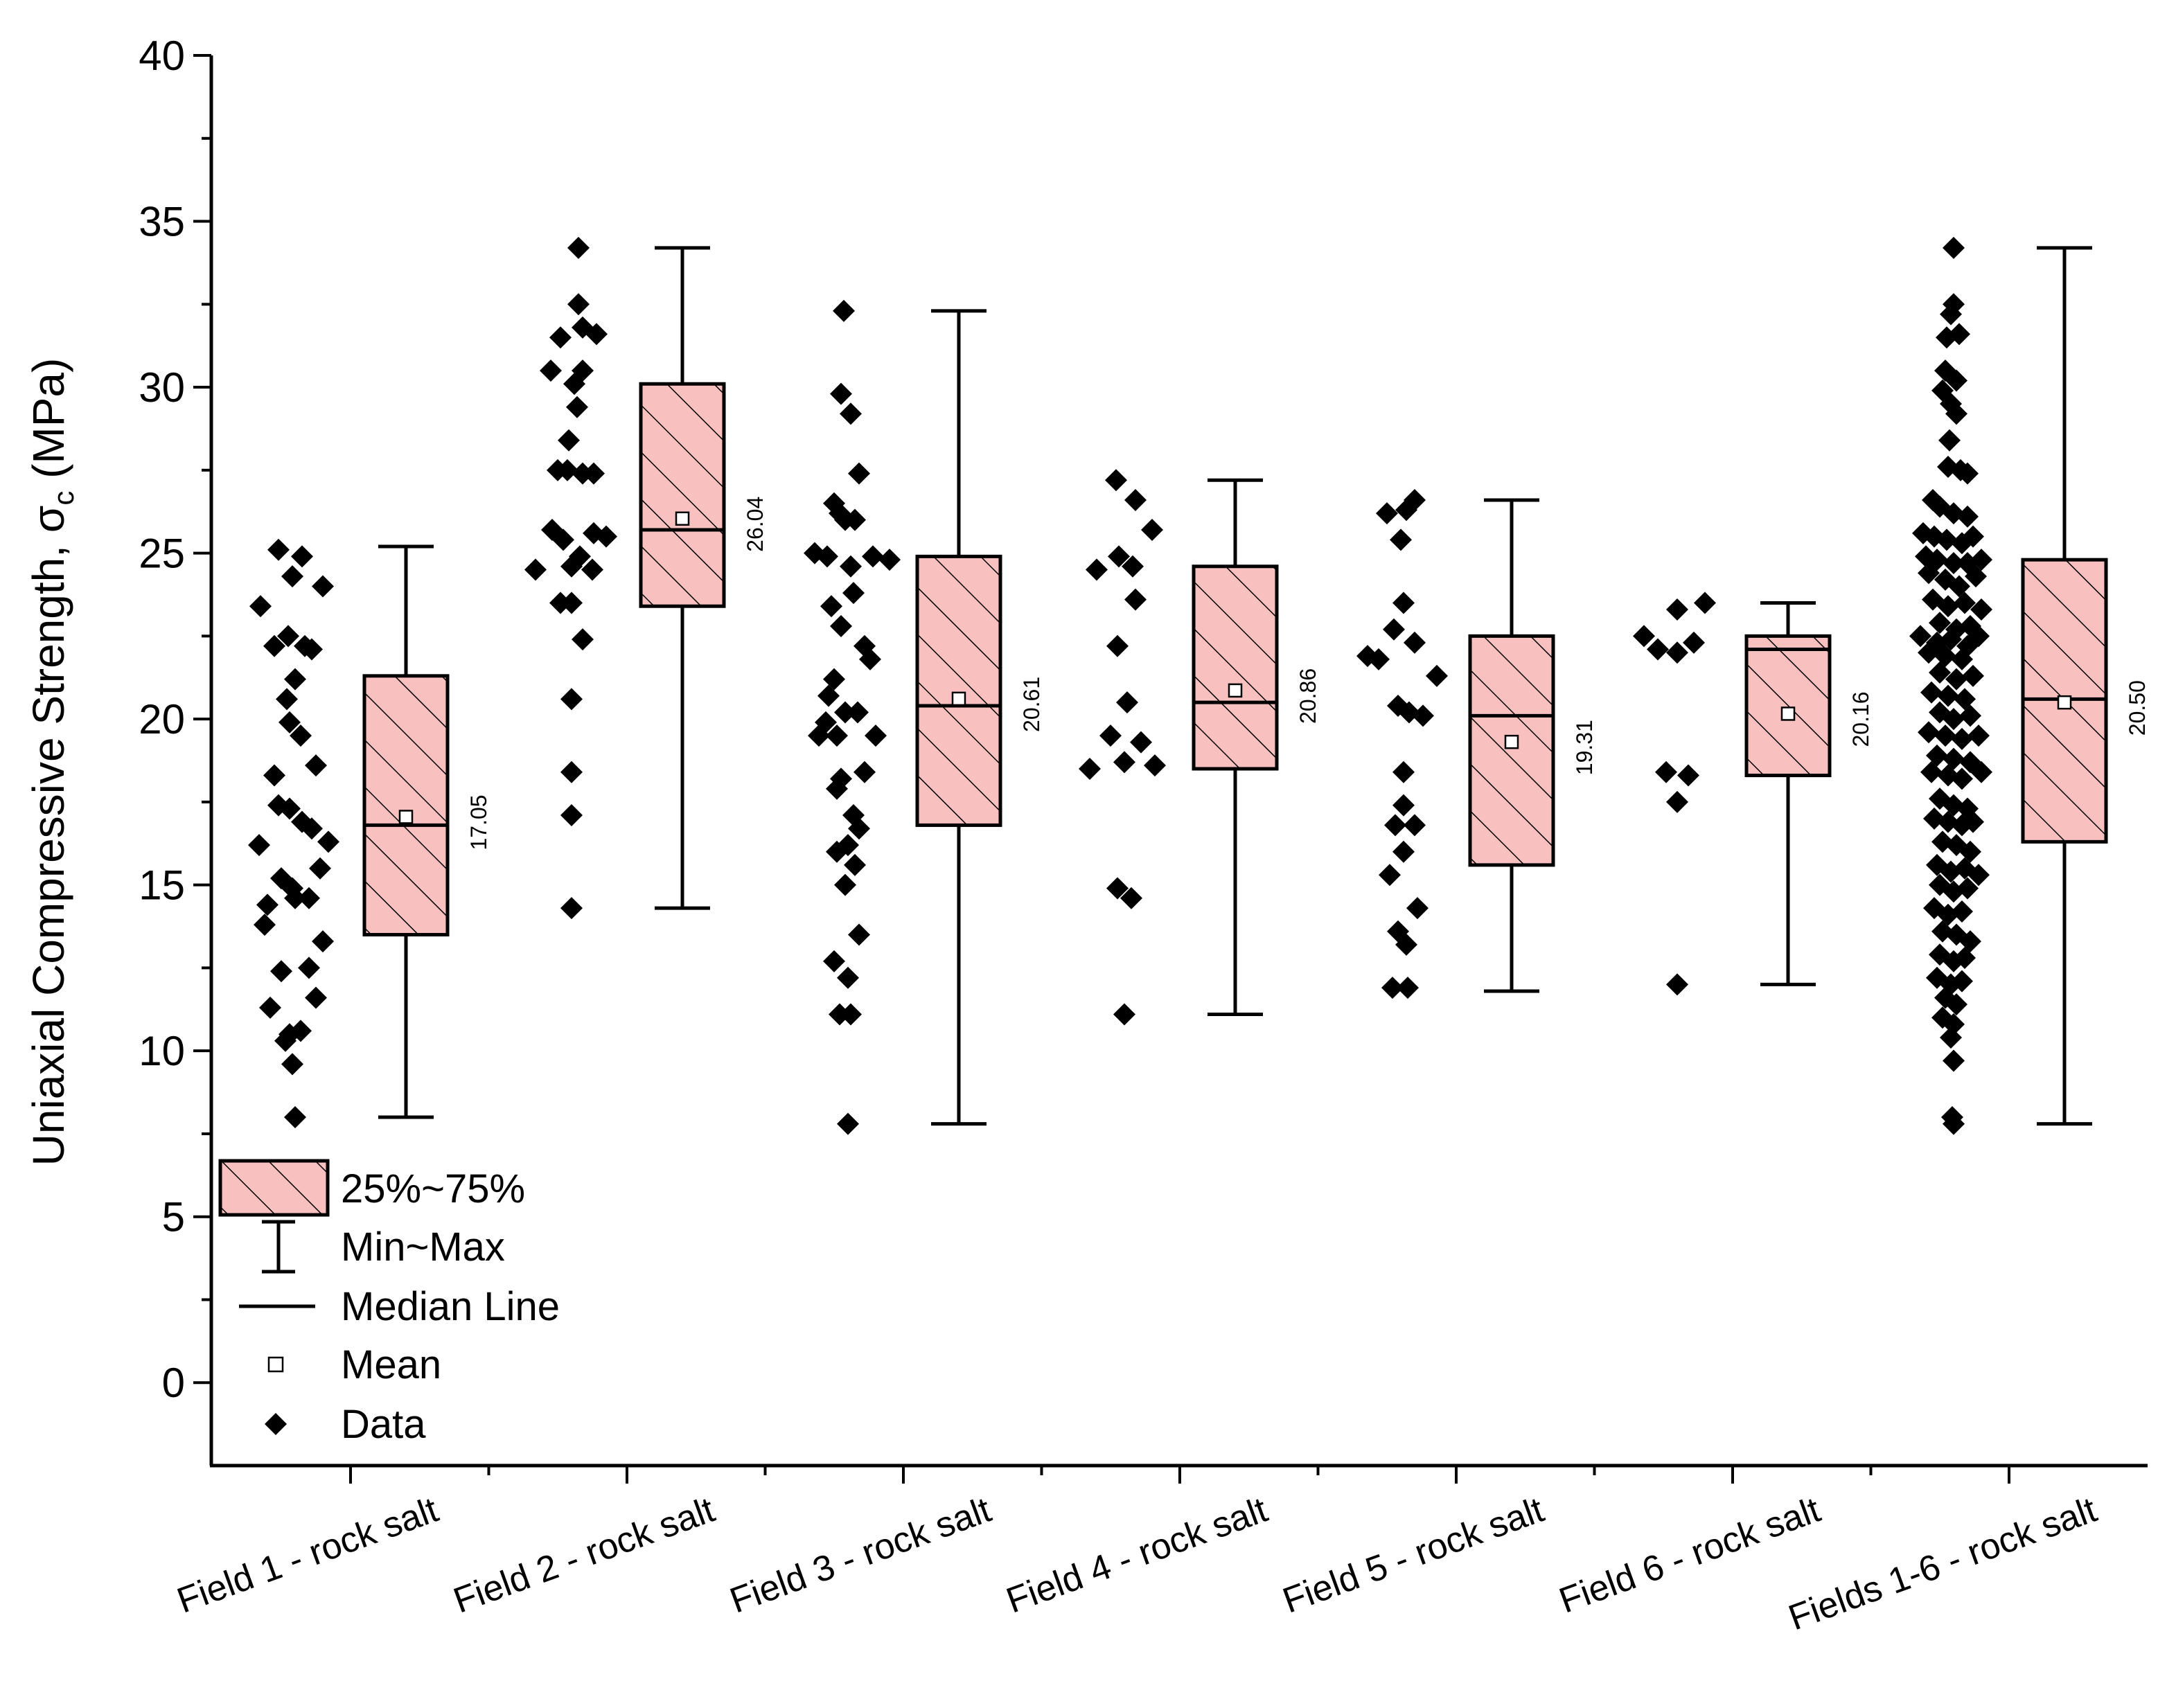  What do you see at coordinates (162, 719) in the screenshot?
I see `y-tick-label: 20` at bounding box center [162, 719].